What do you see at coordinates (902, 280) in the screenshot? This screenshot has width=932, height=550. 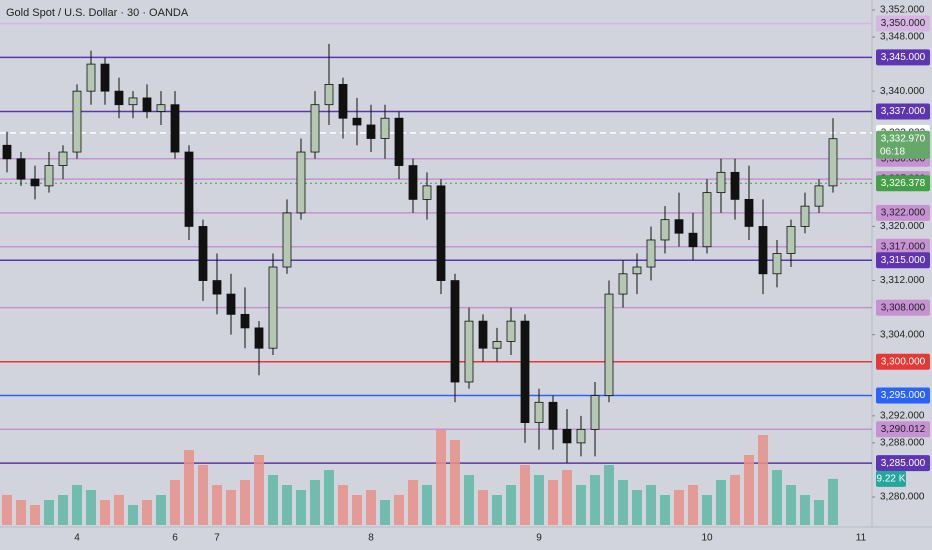 I see `y-tick-label: 3,312.000` at bounding box center [902, 280].